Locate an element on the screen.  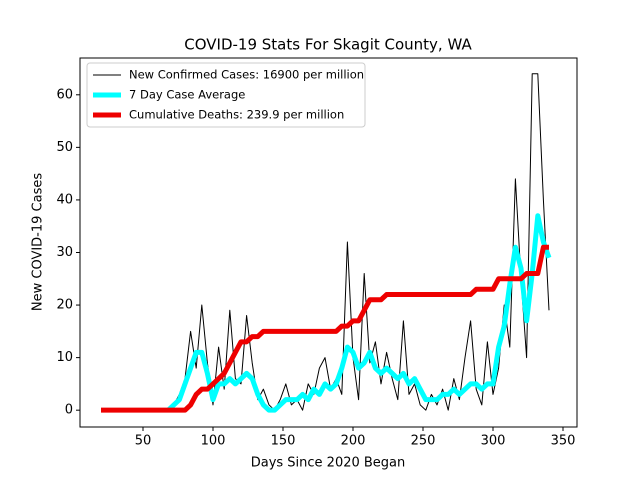
legend-label: New Confirmed Cases: 16900 per million is located at coordinates (246, 75).